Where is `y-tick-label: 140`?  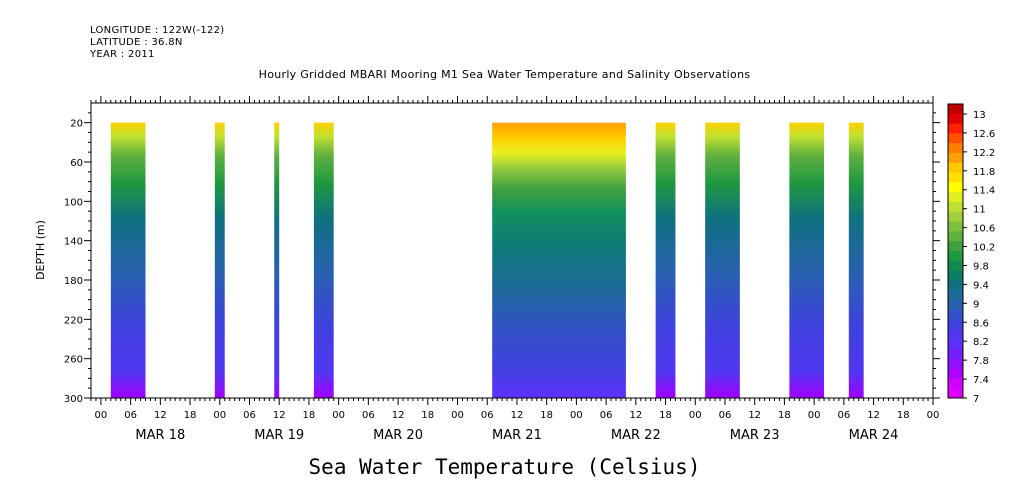
y-tick-label: 140 is located at coordinates (73, 242).